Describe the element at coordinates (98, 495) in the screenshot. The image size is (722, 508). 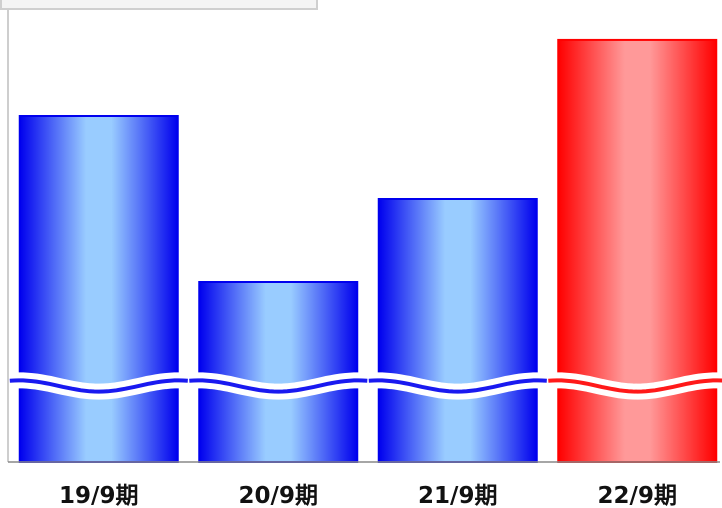
I see `x-tick-label-0: 19/9期` at that location.